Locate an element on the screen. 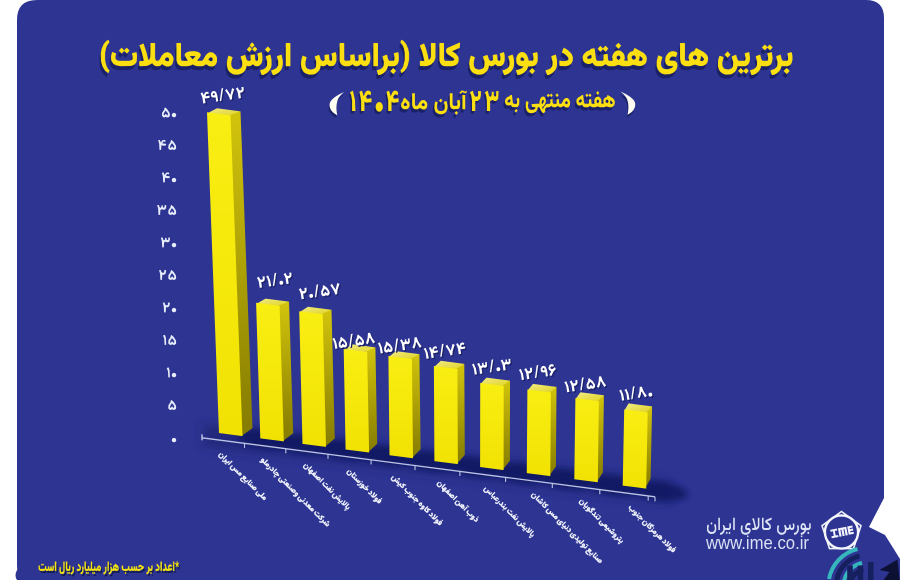  svg-text: www.ime.co.ir is located at coordinates (757, 542).